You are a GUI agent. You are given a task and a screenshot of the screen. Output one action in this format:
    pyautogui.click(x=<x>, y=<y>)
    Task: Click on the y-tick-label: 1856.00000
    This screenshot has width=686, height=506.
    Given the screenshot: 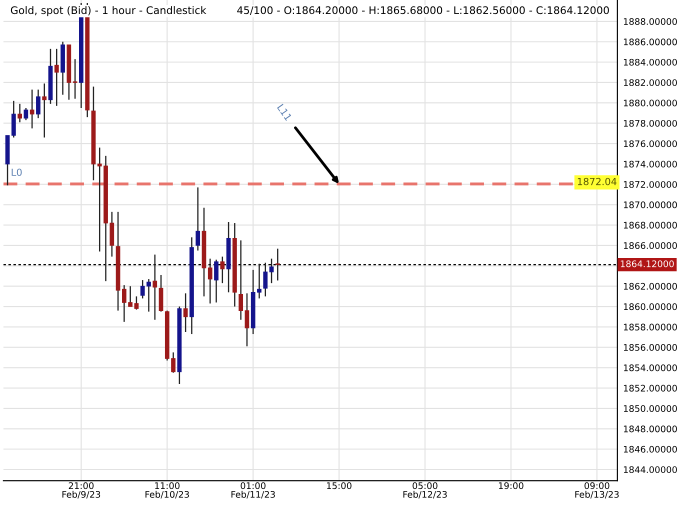 What is the action you would take?
    pyautogui.click(x=650, y=347)
    